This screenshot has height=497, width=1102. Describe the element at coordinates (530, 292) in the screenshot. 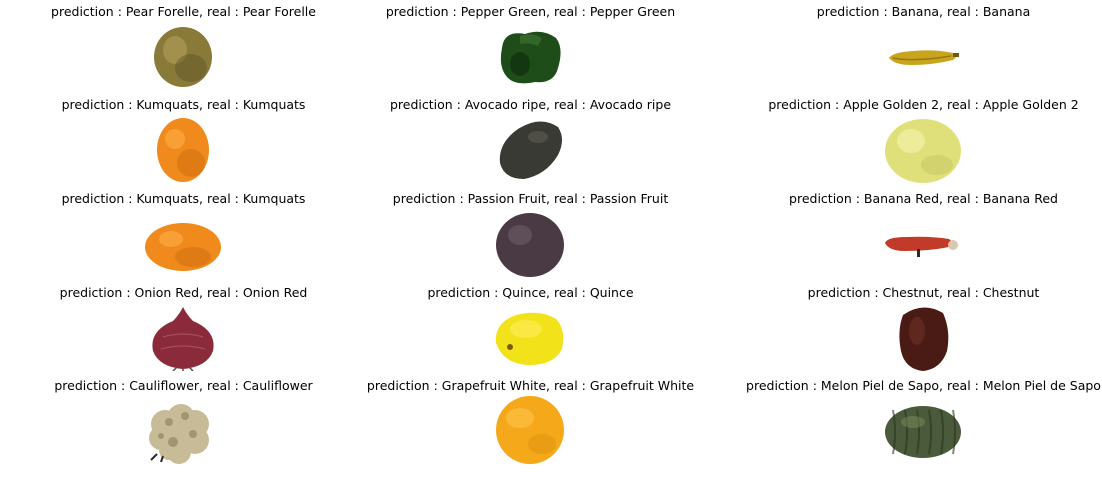

I see `prediction-caption: prediction : Quince, real : Quince` at that location.